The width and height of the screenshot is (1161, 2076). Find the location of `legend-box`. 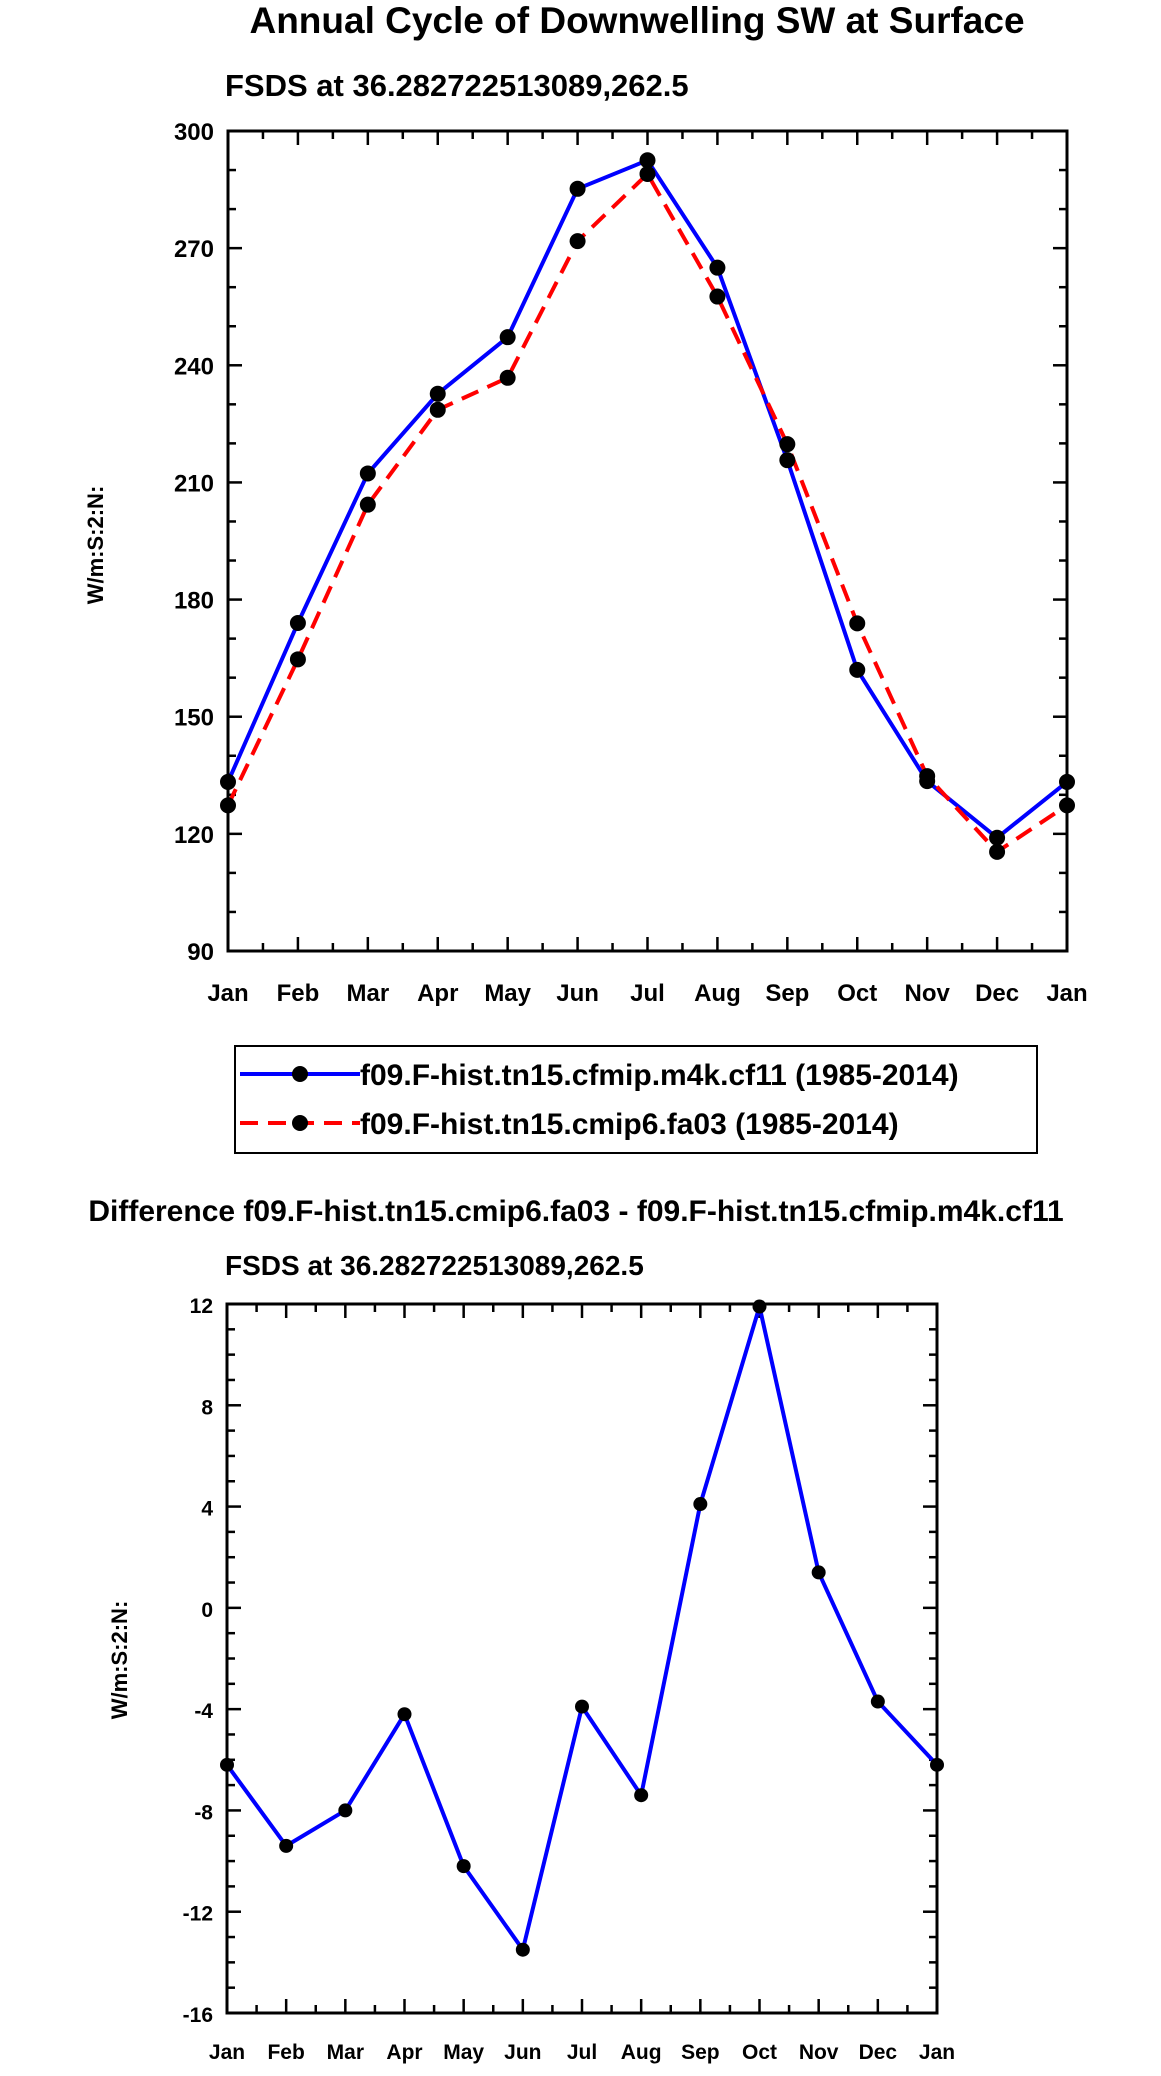

legend-box is located at coordinates (636, 1099).